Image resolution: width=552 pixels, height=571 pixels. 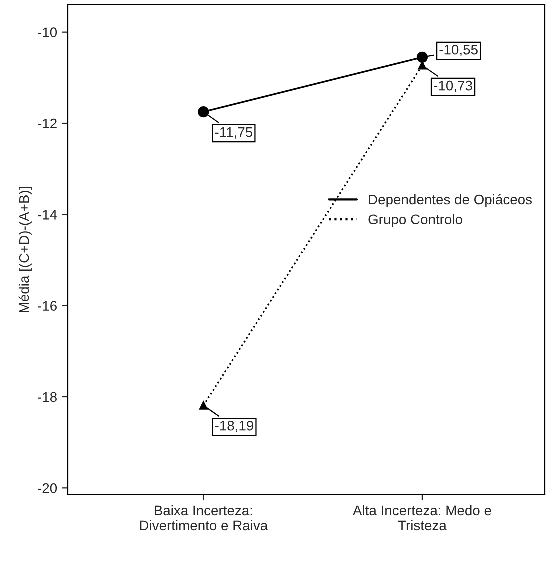 What do you see at coordinates (48, 488) in the screenshot?
I see `y-tick-label: -20` at bounding box center [48, 488].